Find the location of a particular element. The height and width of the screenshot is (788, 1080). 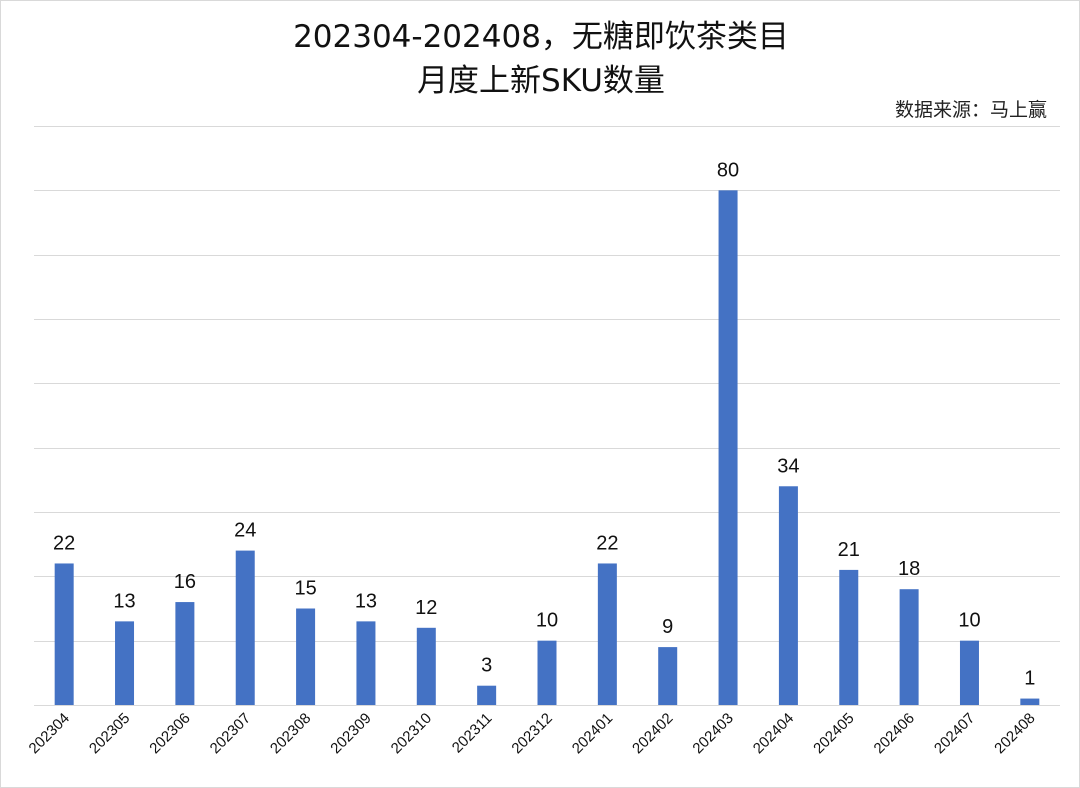

x-tick-label: 202408 is located at coordinates (1014, 733).